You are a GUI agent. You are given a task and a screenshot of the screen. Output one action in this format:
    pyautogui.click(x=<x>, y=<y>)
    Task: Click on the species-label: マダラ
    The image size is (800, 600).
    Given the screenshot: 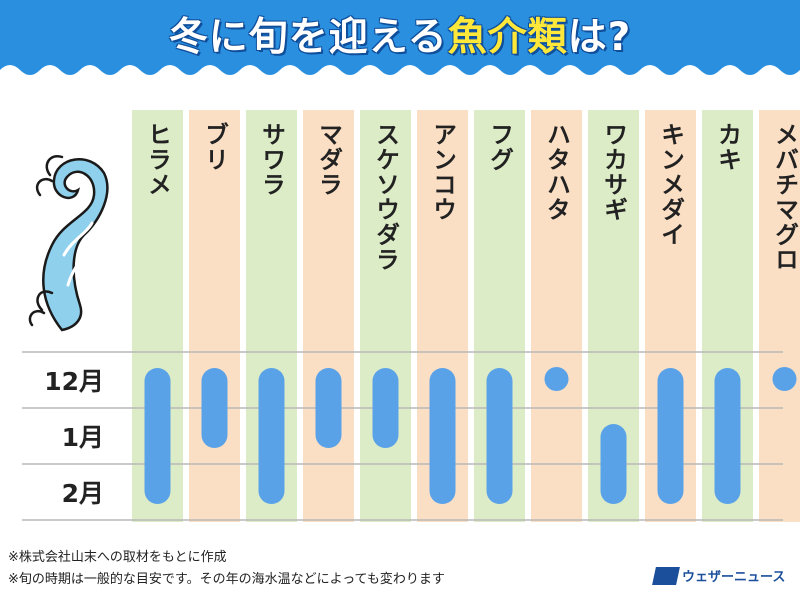 What is the action you would take?
    pyautogui.click(x=329, y=159)
    